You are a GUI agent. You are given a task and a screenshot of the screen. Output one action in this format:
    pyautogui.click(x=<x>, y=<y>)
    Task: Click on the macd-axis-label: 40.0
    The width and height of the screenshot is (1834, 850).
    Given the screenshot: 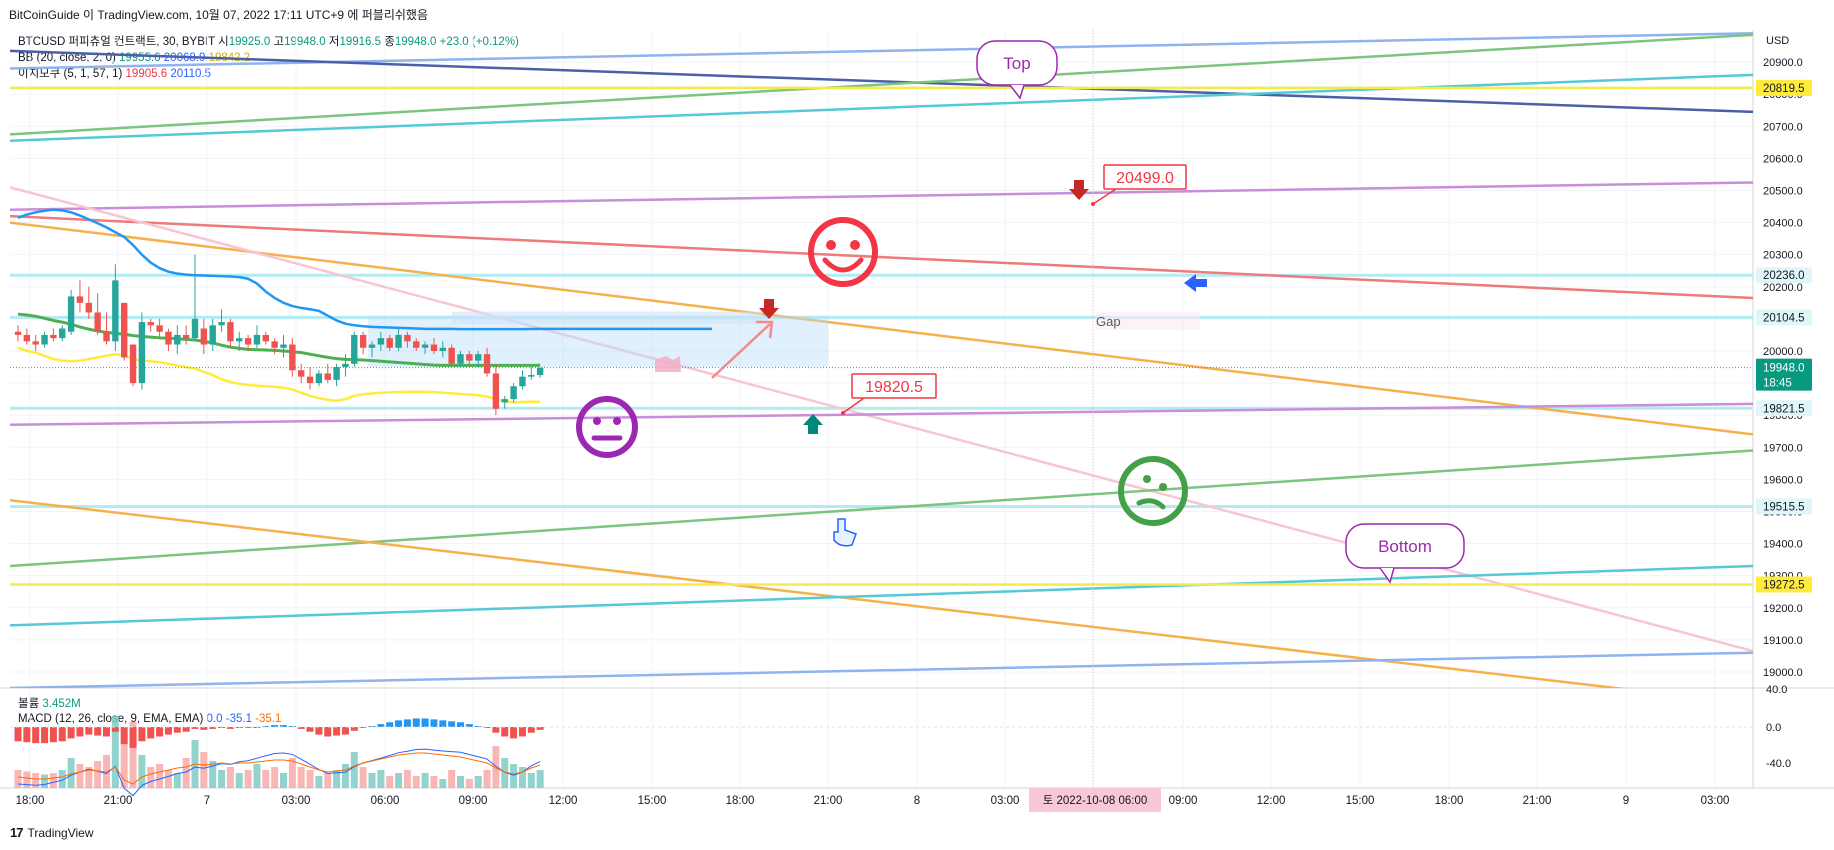 What is the action you would take?
    pyautogui.click(x=1776, y=690)
    